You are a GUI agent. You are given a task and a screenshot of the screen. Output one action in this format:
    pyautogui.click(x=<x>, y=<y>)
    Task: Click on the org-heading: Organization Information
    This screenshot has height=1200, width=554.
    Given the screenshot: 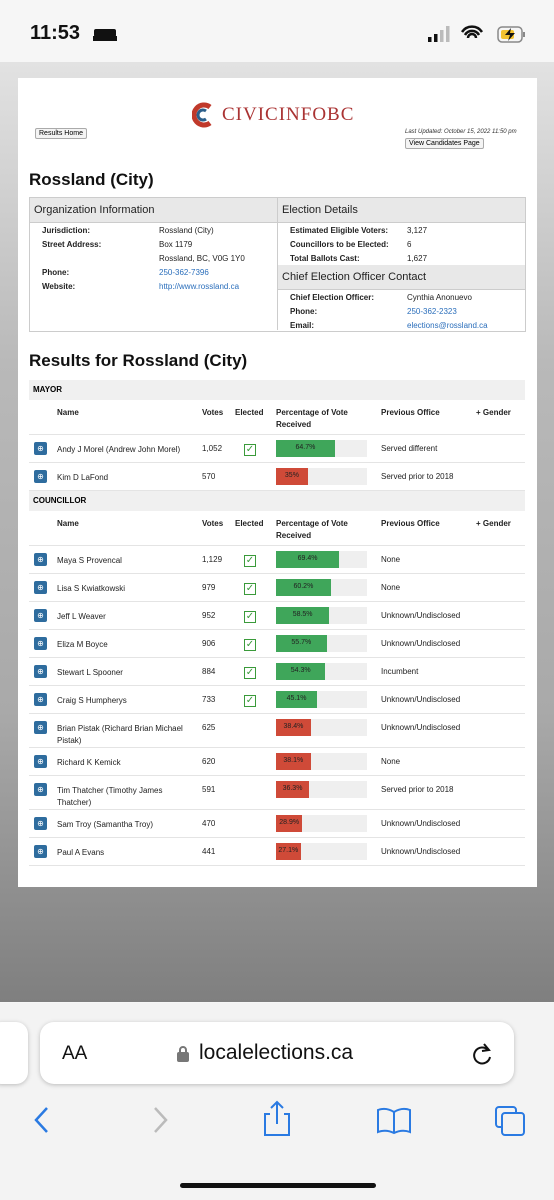 What is the action you would take?
    pyautogui.click(x=154, y=210)
    